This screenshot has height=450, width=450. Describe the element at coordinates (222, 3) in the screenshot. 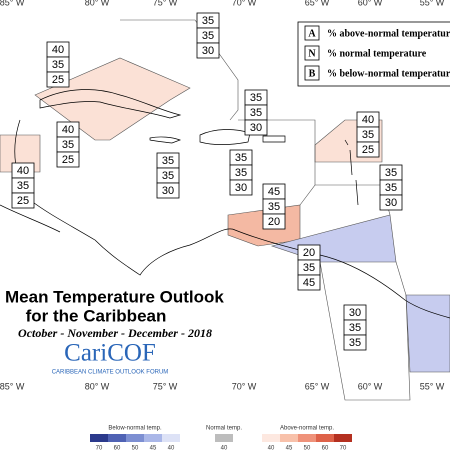

I see `longitude-labels-top: 85° W 80° W 75° W 70° W 65° W 60° W 55° W` at that location.